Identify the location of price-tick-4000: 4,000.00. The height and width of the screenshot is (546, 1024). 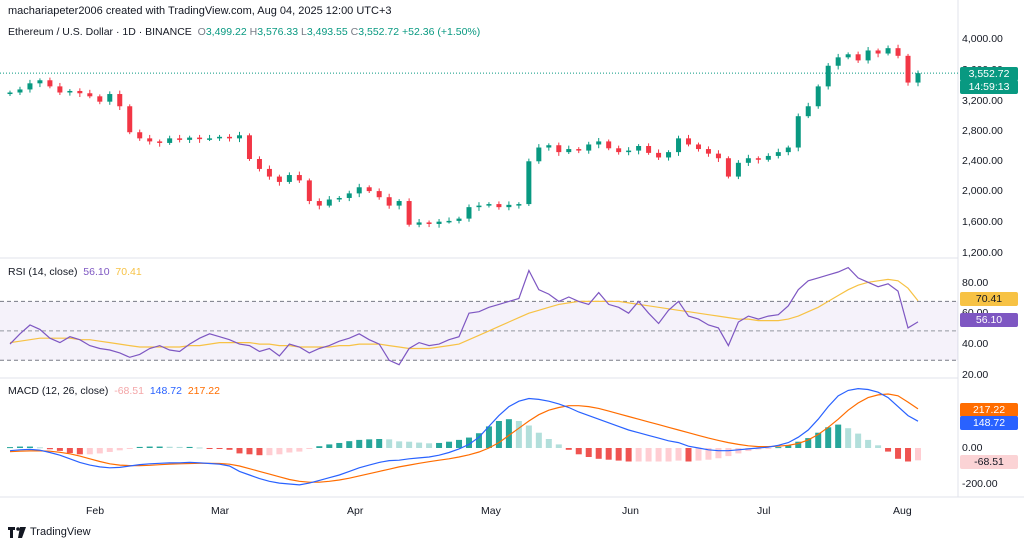
(982, 39).